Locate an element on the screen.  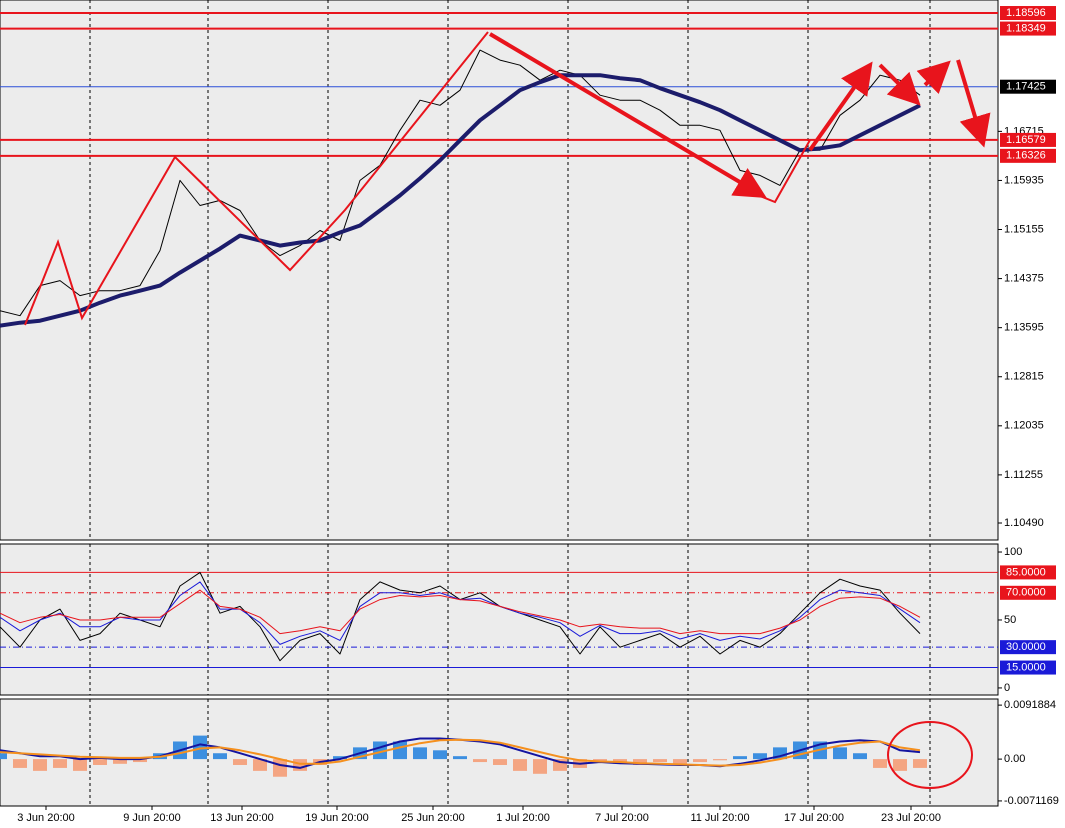
x-tick-label: 17 Jul 20:00 is located at coordinates (814, 818).